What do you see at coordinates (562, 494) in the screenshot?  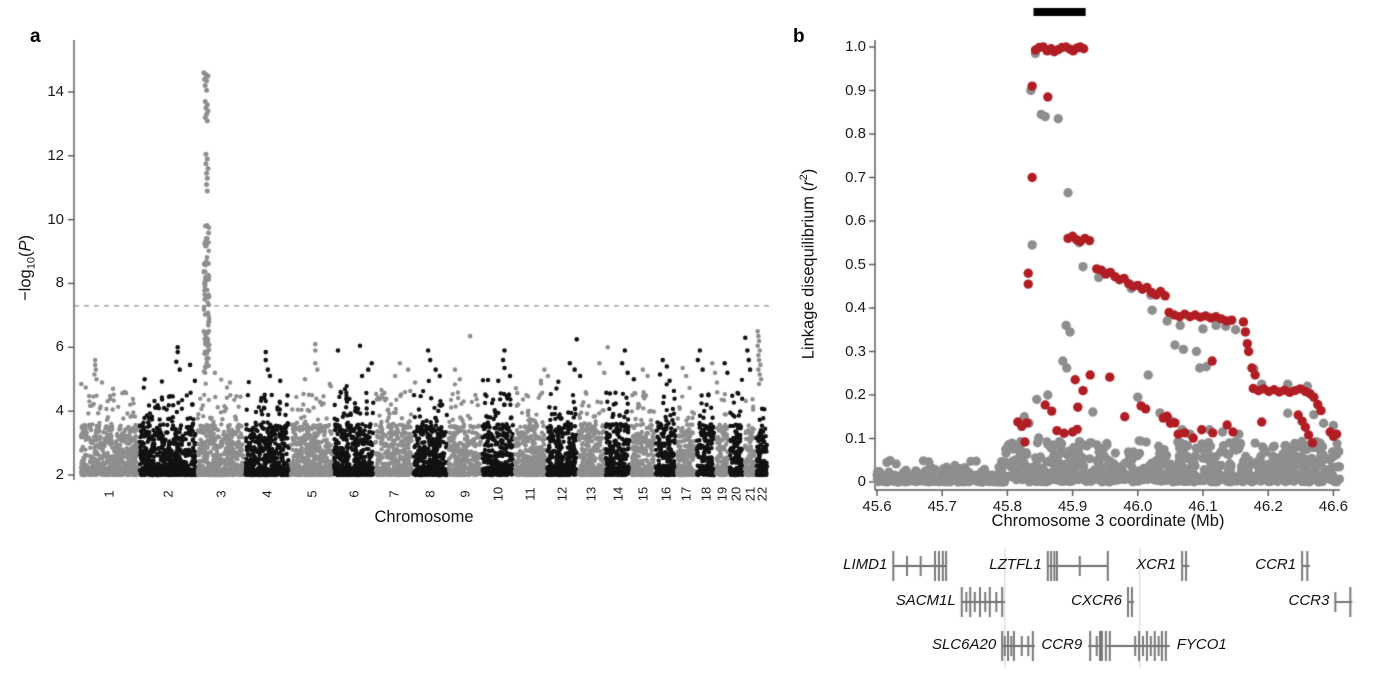 I see `panel-a-chromosome-tick-label: 12` at bounding box center [562, 494].